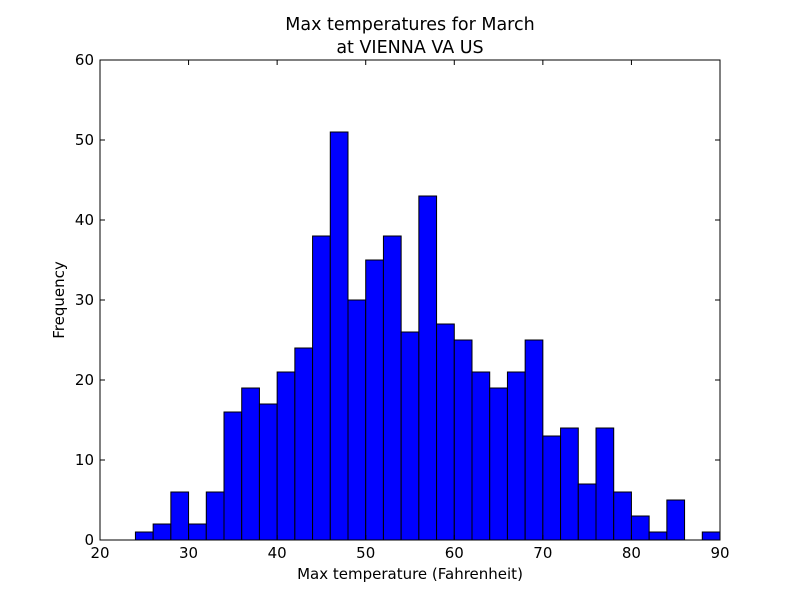 The width and height of the screenshot is (800, 600). What do you see at coordinates (277, 553) in the screenshot?
I see `x-tick-label-2: 40` at bounding box center [277, 553].